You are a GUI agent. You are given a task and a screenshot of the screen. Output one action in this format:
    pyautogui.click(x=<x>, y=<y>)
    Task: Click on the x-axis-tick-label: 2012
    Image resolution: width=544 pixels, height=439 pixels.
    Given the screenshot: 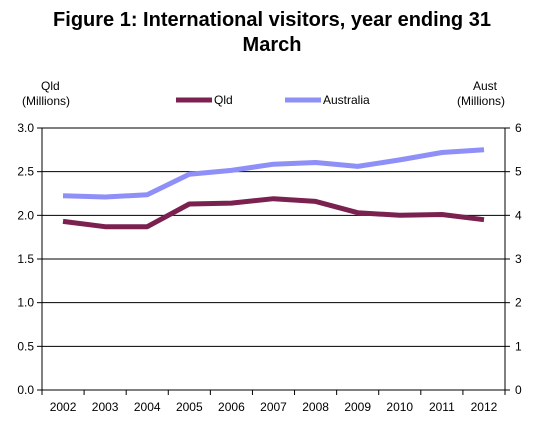 What is the action you would take?
    pyautogui.click(x=484, y=407)
    